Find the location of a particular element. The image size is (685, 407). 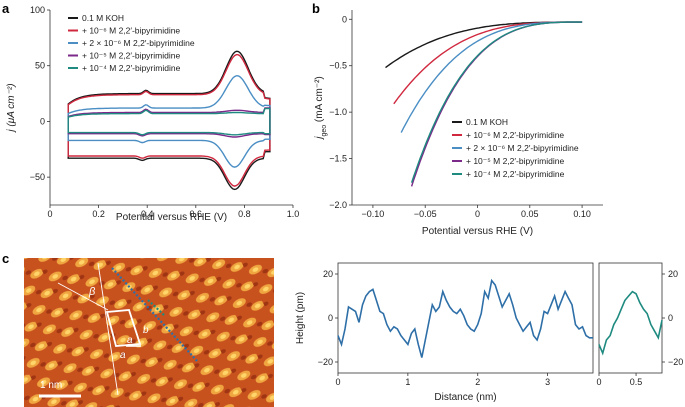

x-tick-label: 3 is located at coordinates (547, 382).